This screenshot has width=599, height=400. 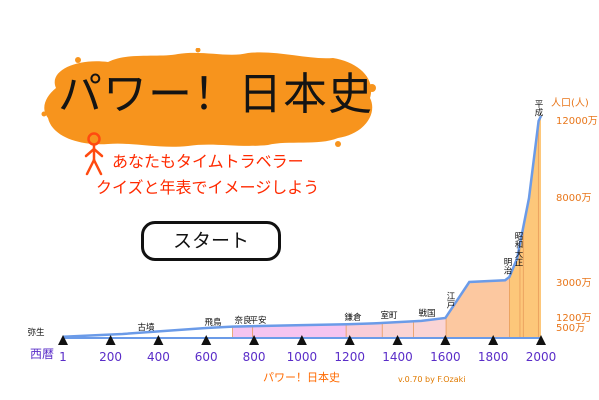 What do you see at coordinates (493, 357) in the screenshot?
I see `x-tick-label: 1800` at bounding box center [493, 357].